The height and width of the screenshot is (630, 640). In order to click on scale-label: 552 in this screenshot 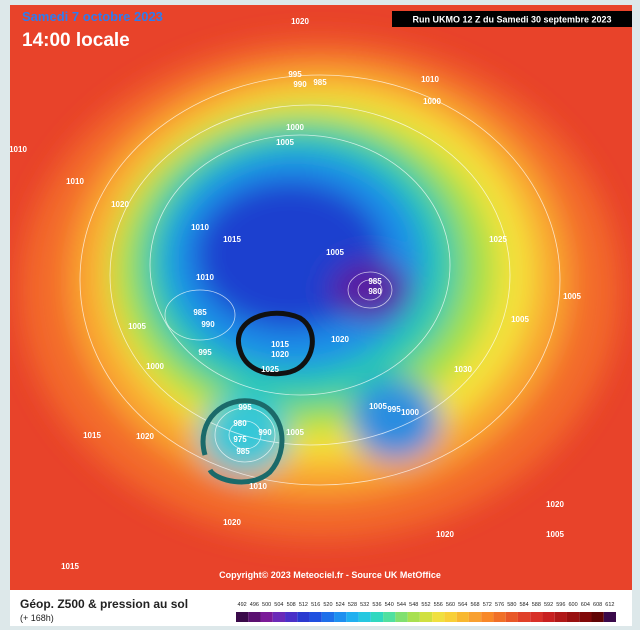, I will do `click(425, 605)`.